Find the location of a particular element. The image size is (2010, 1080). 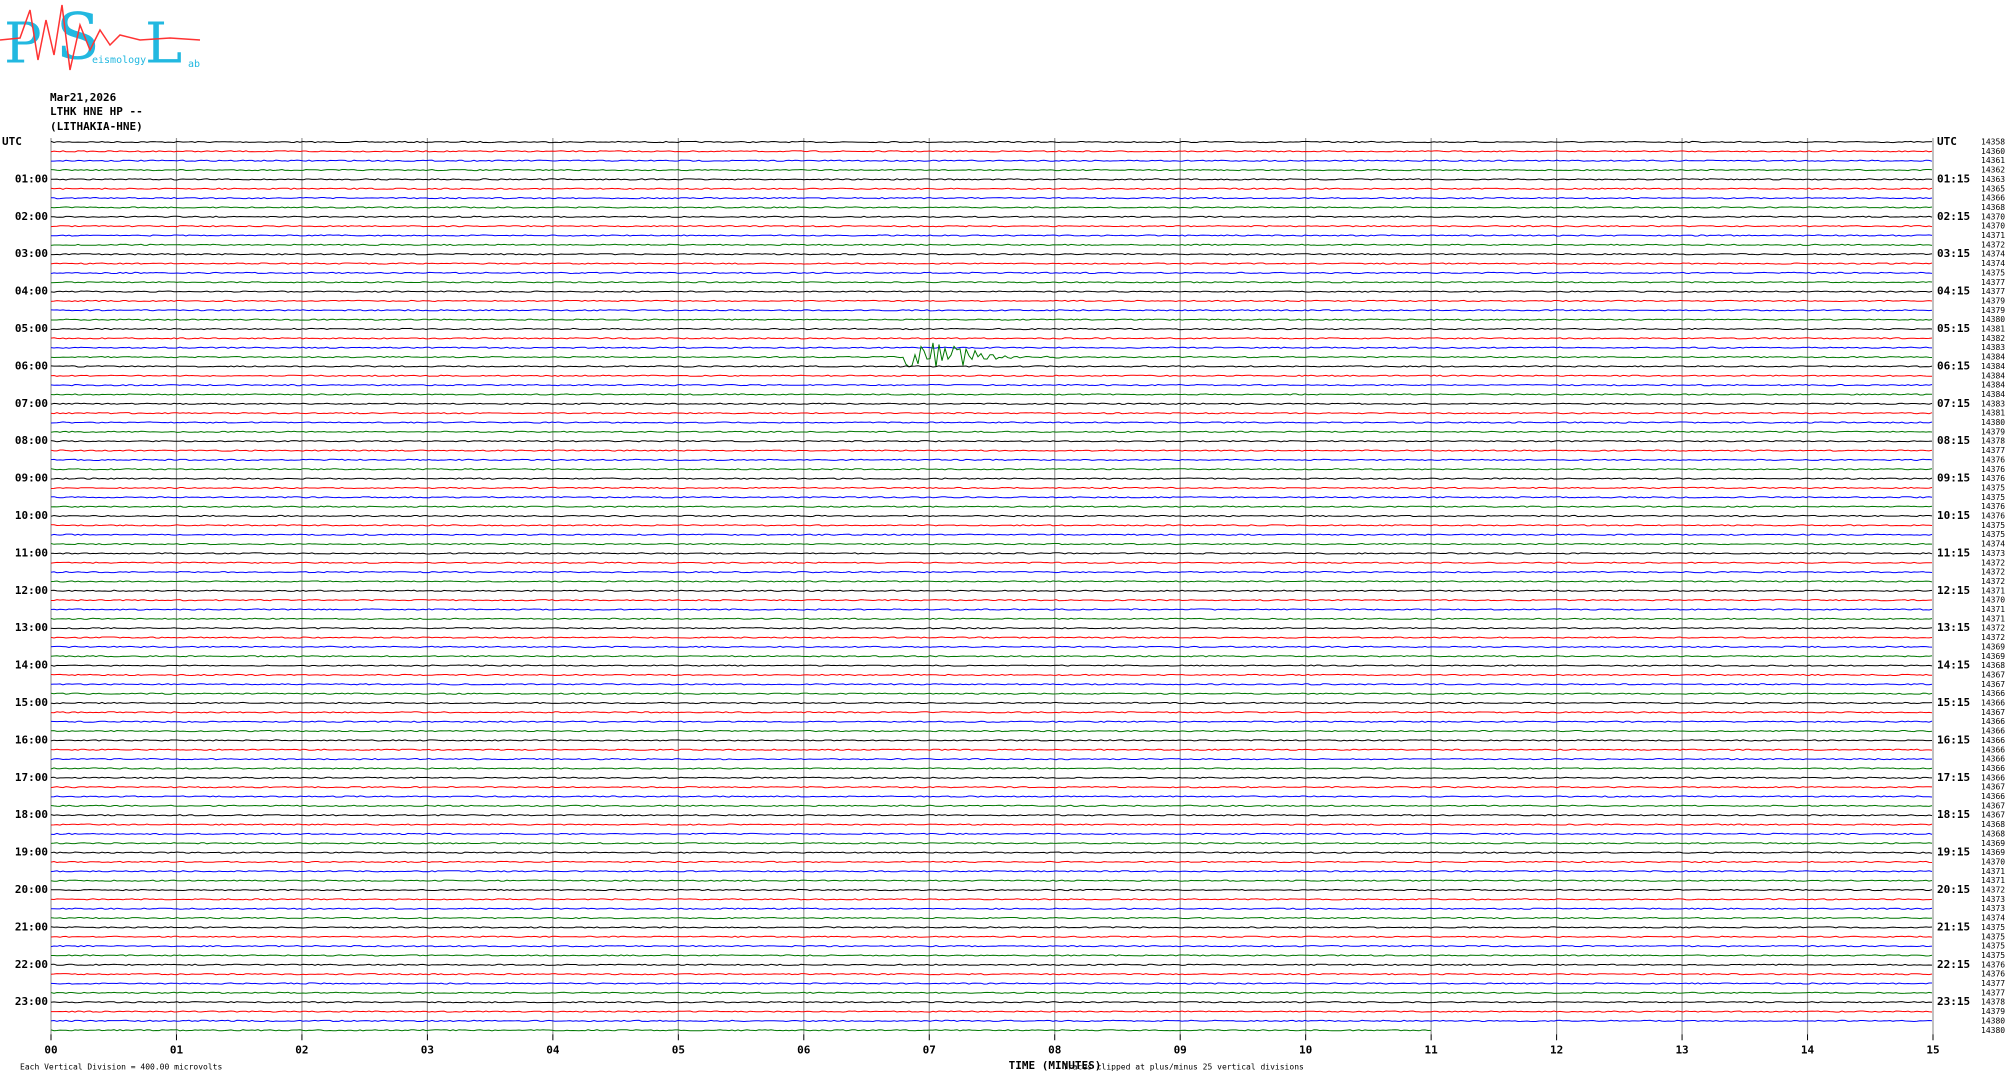

x-tick-label: 08 is located at coordinates (1054, 1049).